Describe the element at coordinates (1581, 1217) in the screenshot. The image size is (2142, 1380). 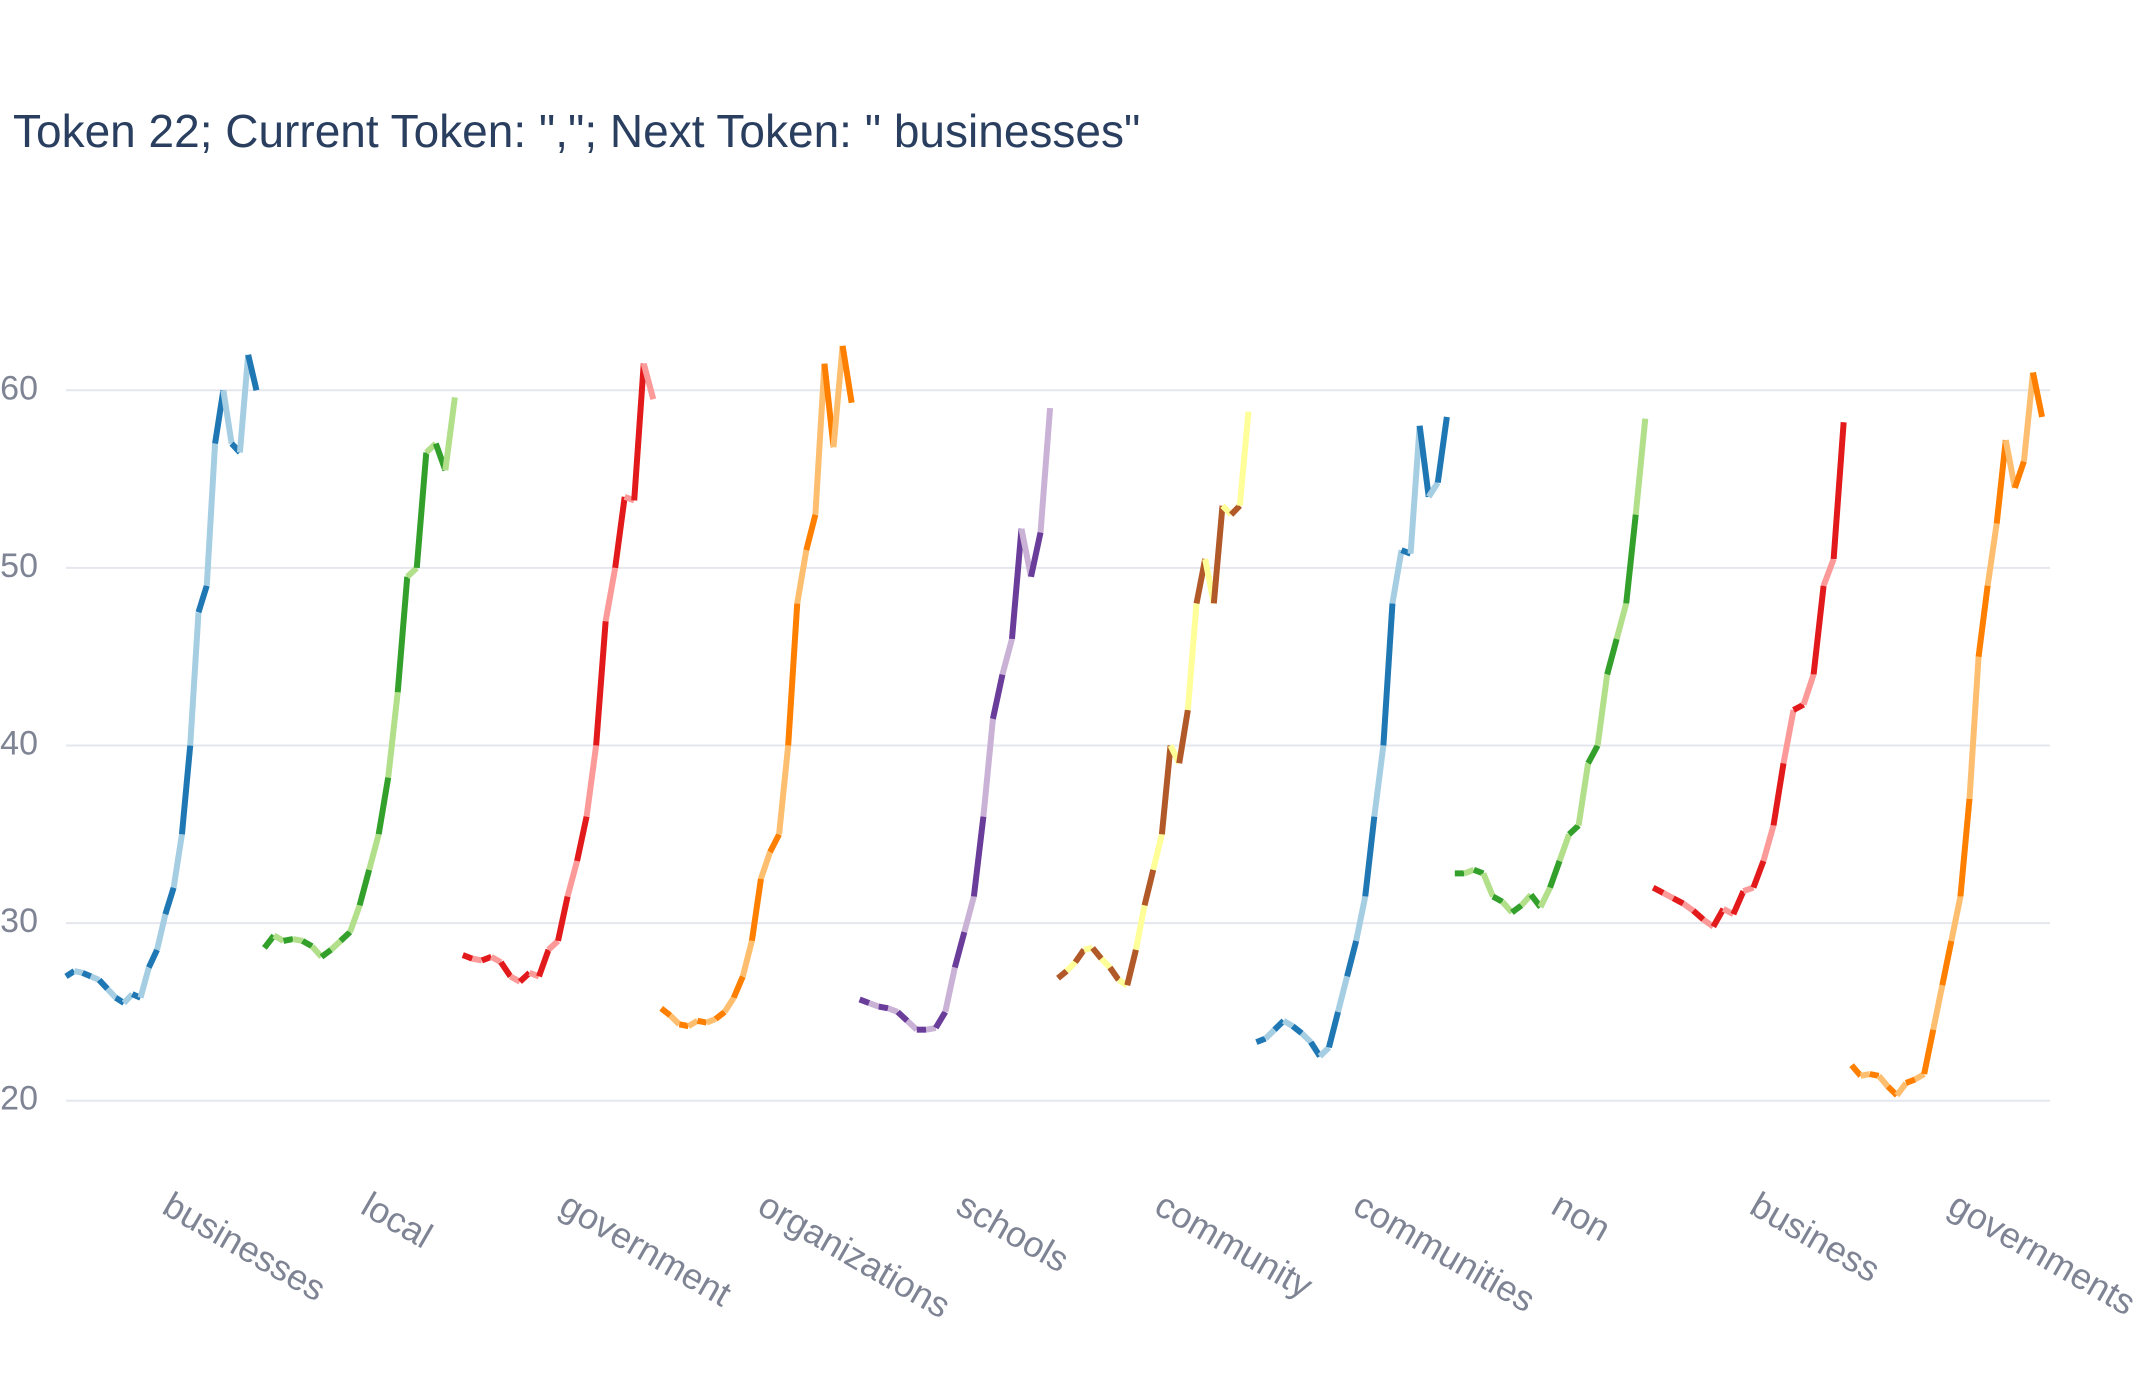
I see `x-tick-label: non` at that location.